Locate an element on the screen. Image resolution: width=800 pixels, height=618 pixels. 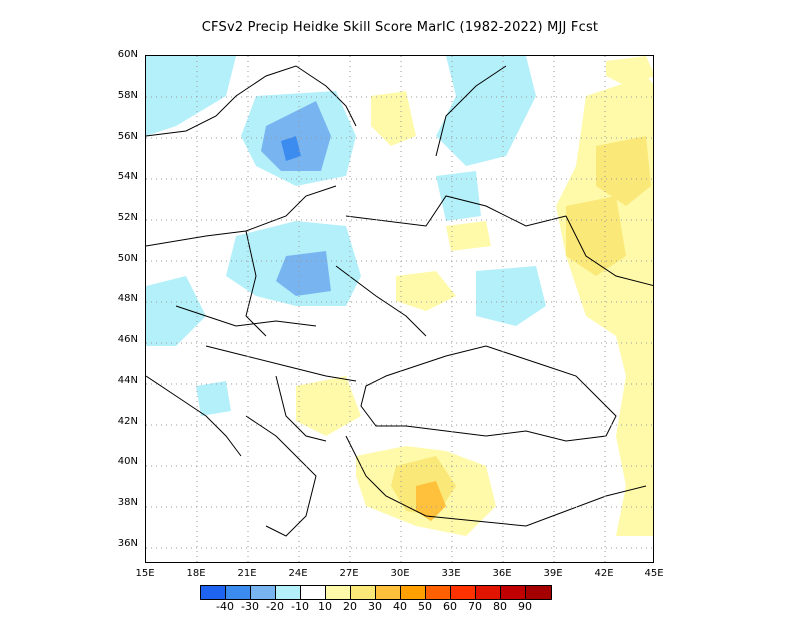
lon-label: 18E is located at coordinates (196, 573).